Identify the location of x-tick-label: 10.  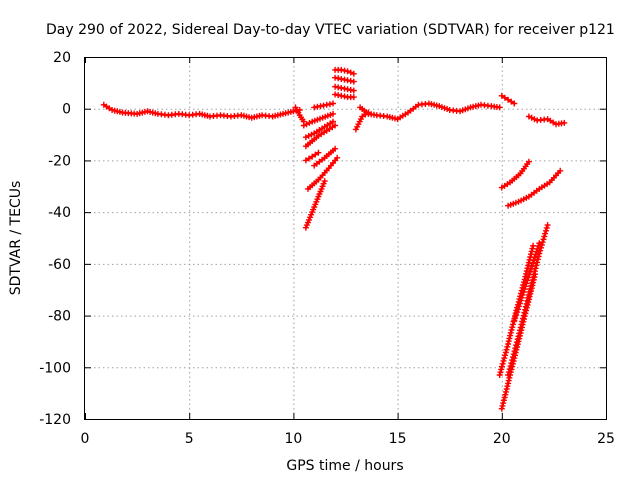
(293, 439).